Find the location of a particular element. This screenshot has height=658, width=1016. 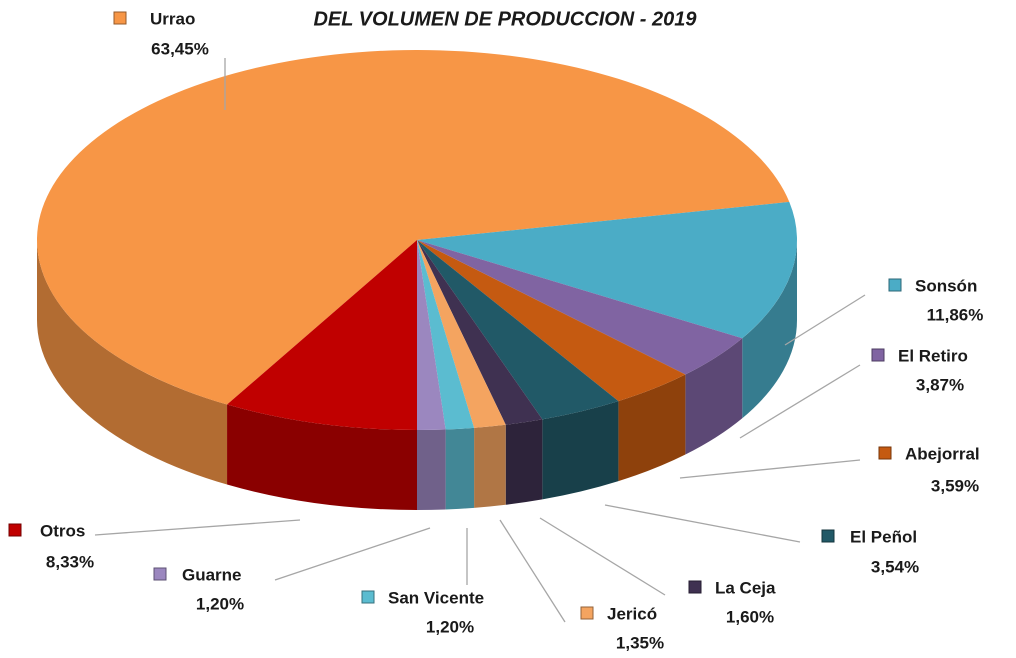

value-label: 11,86% is located at coordinates (955, 314).